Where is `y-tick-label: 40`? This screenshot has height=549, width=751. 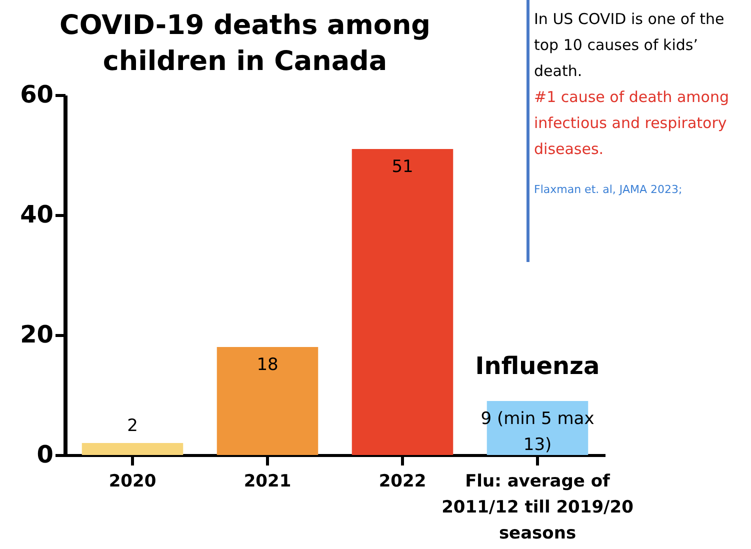
y-tick-label: 40 is located at coordinates (37, 214).